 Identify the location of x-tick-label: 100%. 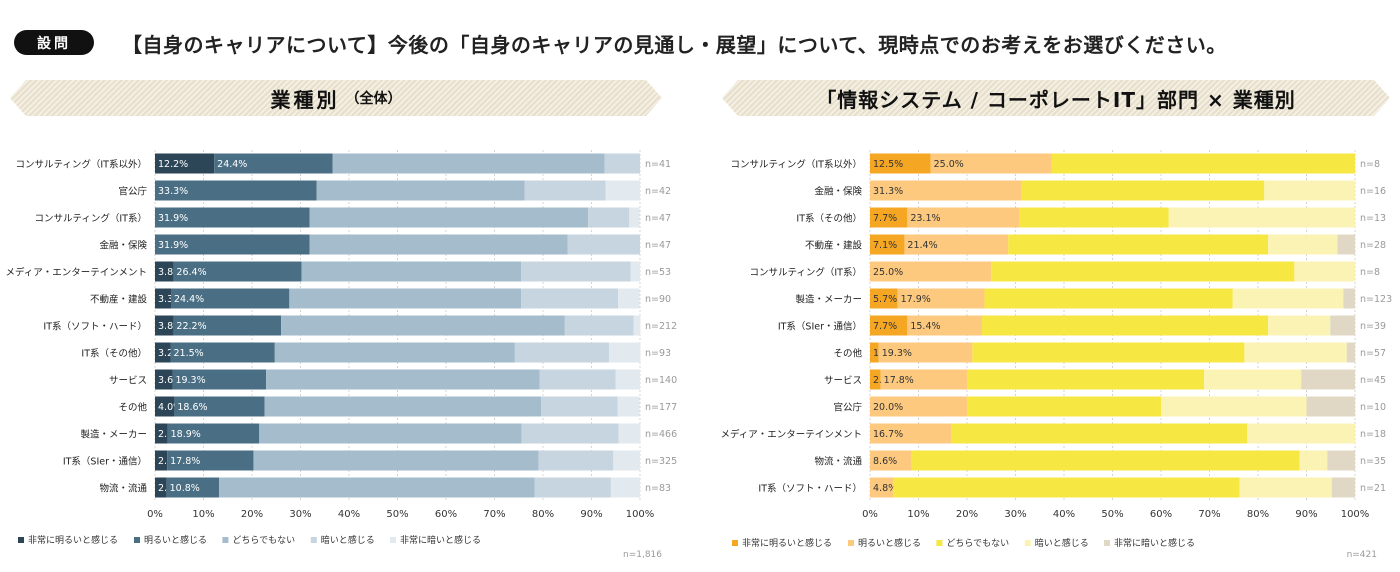
(640, 514).